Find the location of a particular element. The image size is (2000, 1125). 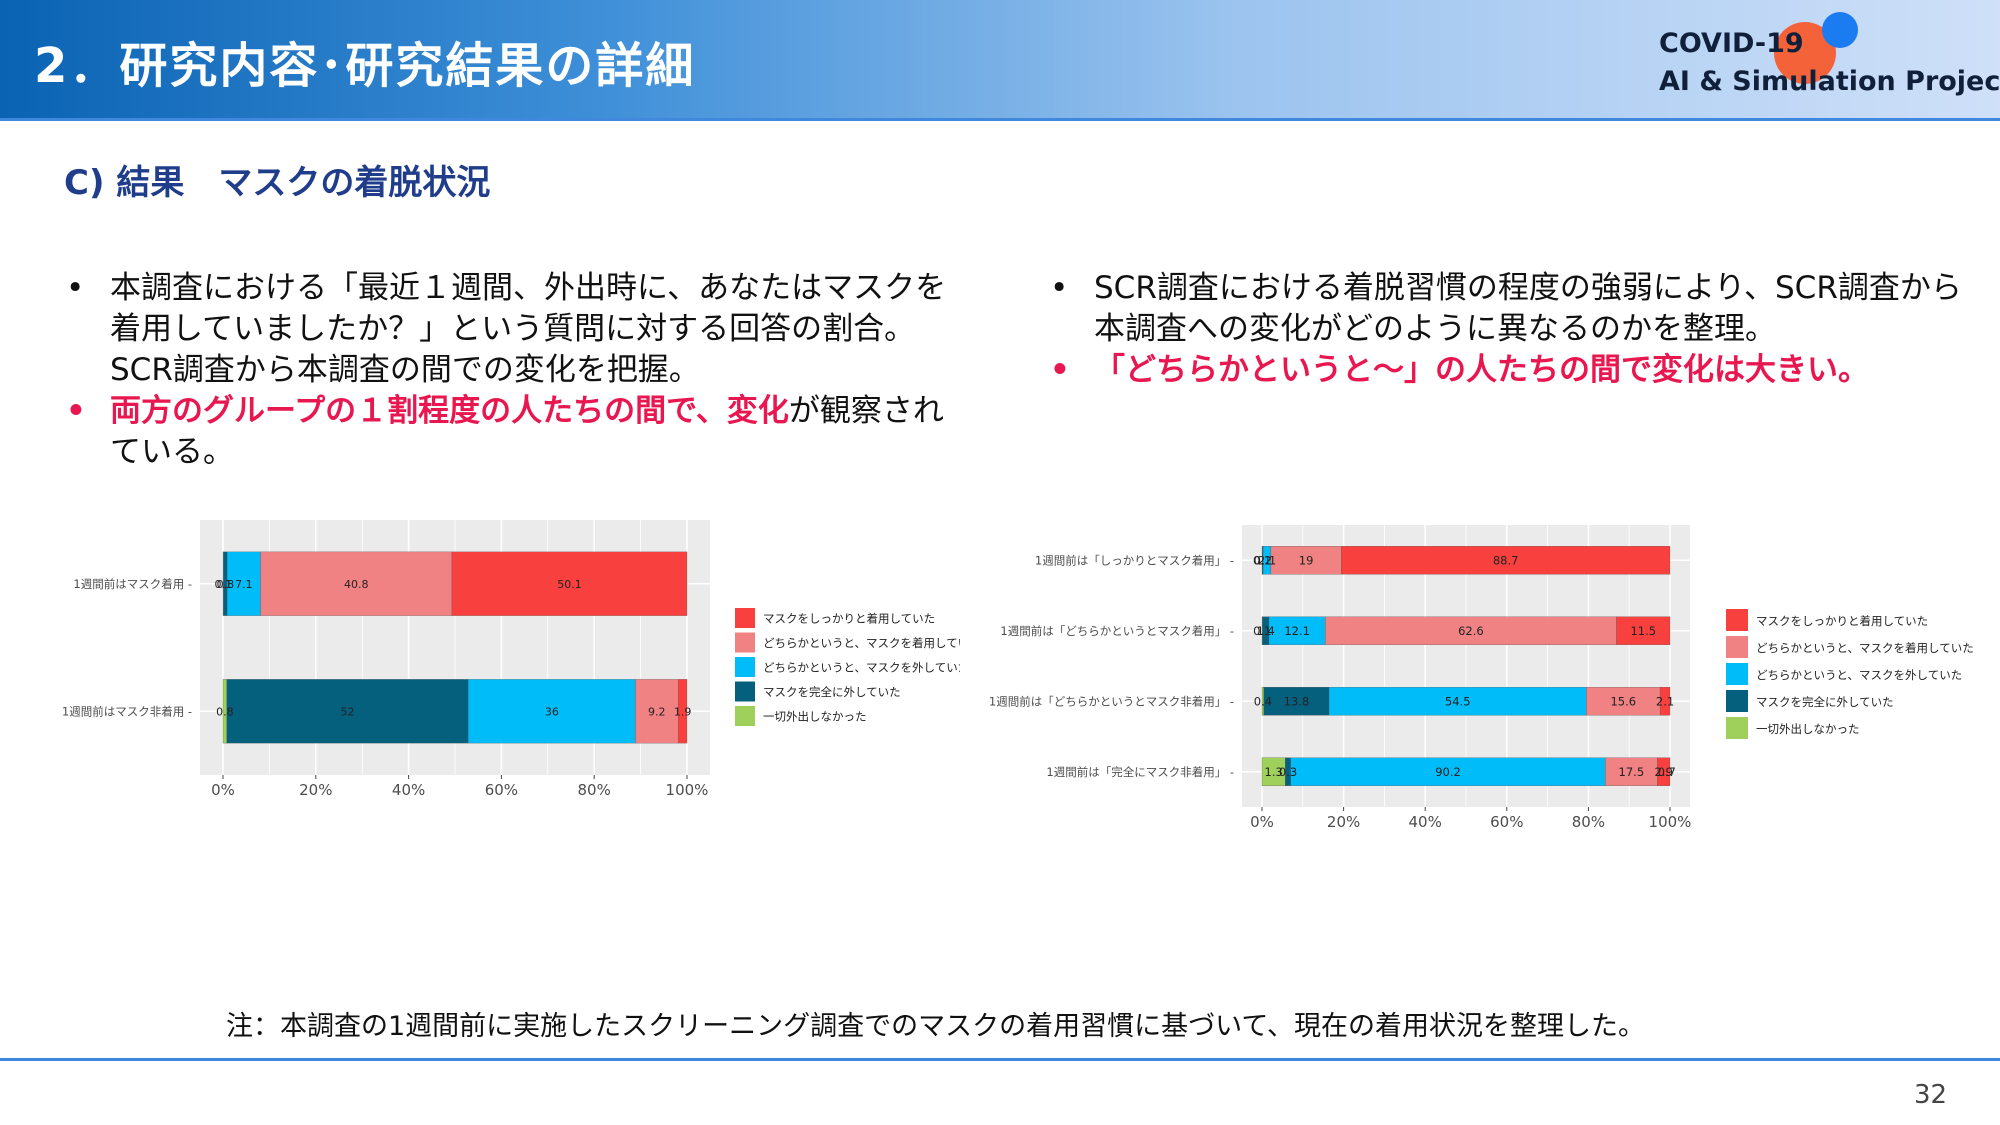

data-label: 9.2 is located at coordinates (657, 711).